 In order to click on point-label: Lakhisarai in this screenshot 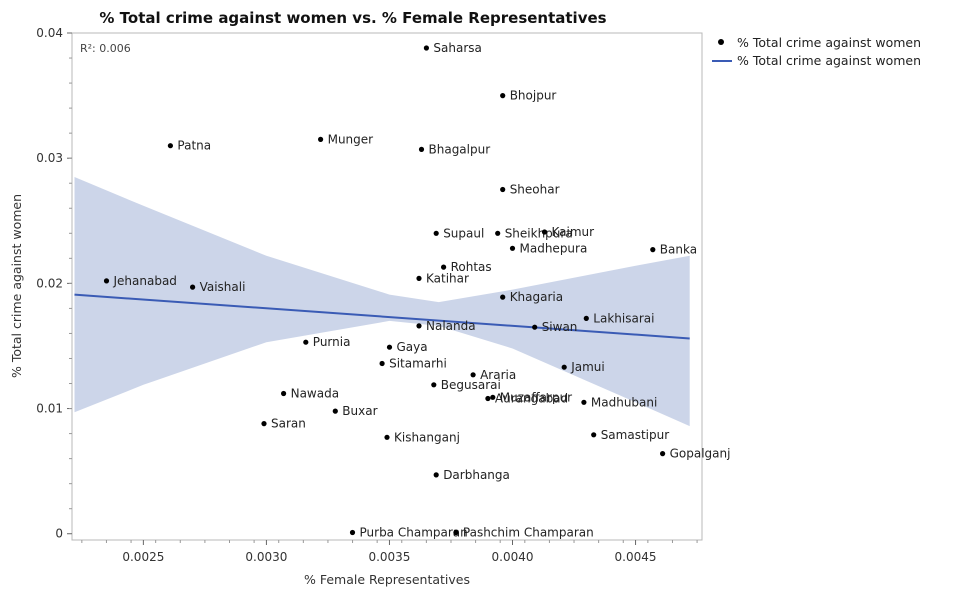, I will do `click(623, 318)`.